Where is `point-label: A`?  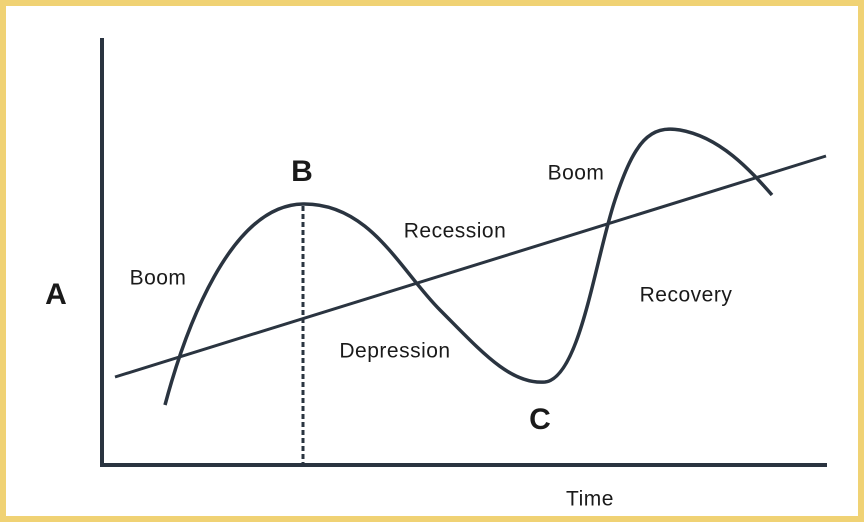
point-label: A is located at coordinates (56, 294).